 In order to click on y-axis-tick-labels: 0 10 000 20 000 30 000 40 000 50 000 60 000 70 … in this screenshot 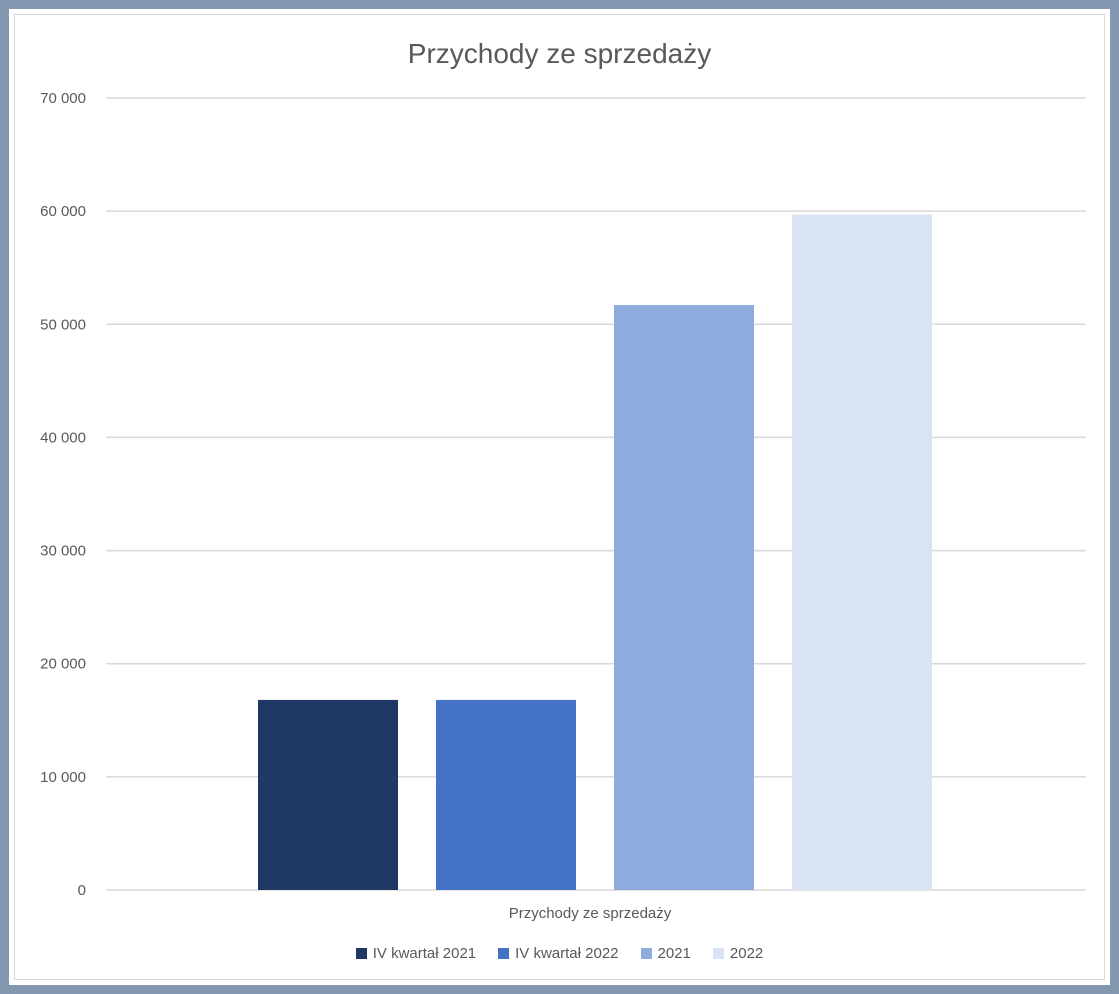, I will do `click(63, 494)`.